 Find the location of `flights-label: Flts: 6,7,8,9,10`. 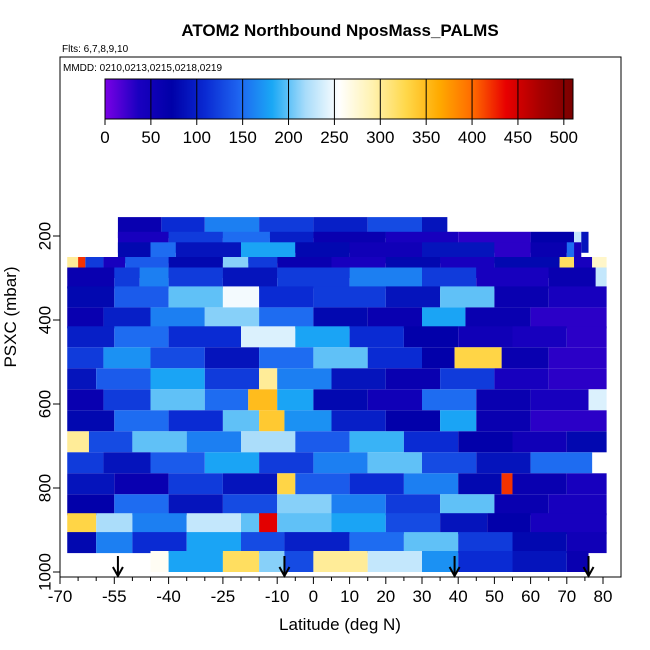

flights-label: Flts: 6,7,8,9,10 is located at coordinates (95, 49).